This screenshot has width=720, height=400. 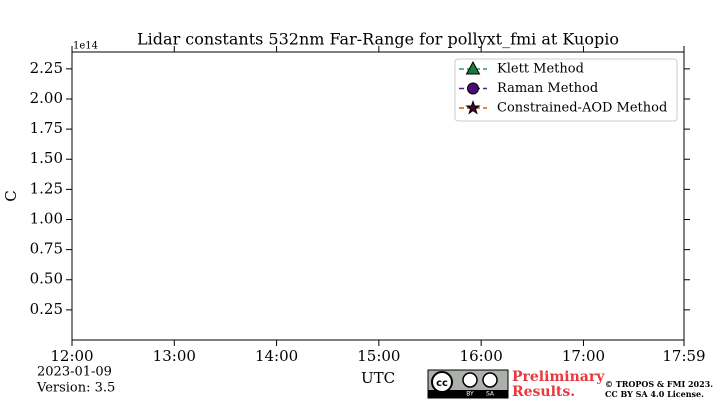 I want to click on legend-label: Constrained-AOD Method, so click(x=582, y=108).